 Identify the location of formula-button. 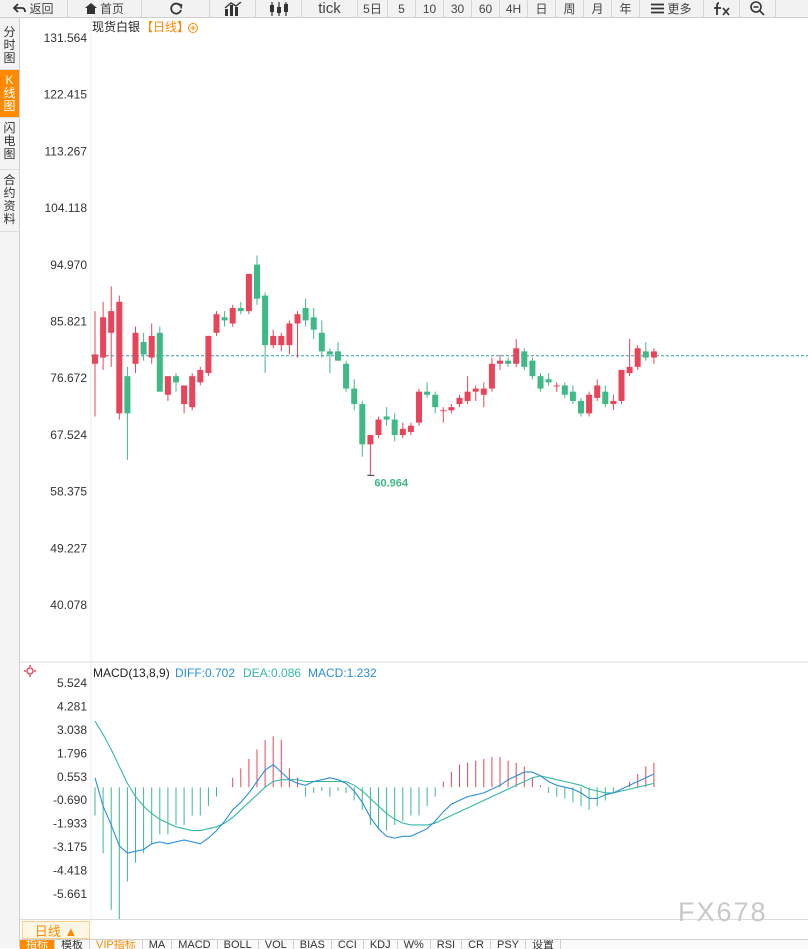
(722, 8).